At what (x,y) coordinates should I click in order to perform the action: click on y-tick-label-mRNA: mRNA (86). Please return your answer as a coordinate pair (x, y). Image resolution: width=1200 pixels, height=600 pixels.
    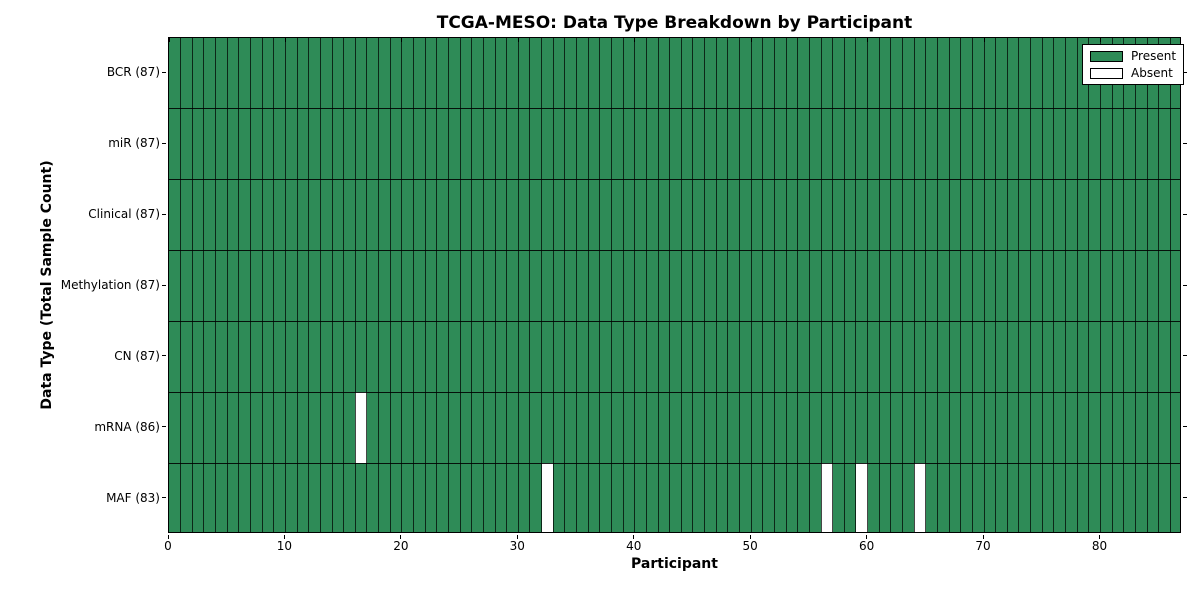
    Looking at the image, I should click on (127, 426).